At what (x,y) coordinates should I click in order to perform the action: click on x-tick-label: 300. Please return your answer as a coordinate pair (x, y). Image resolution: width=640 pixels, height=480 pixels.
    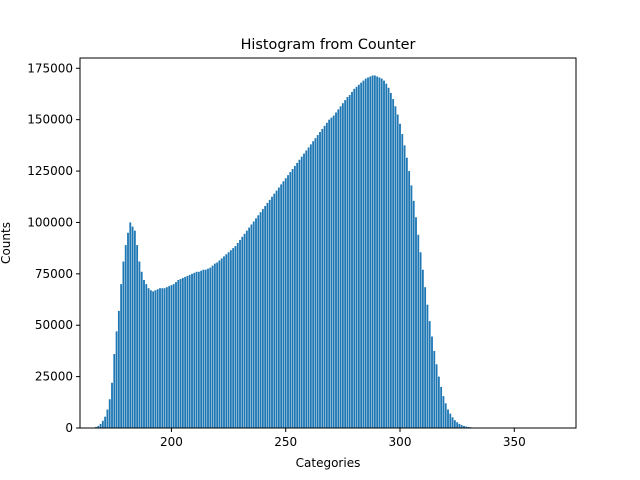
    Looking at the image, I should click on (400, 442).